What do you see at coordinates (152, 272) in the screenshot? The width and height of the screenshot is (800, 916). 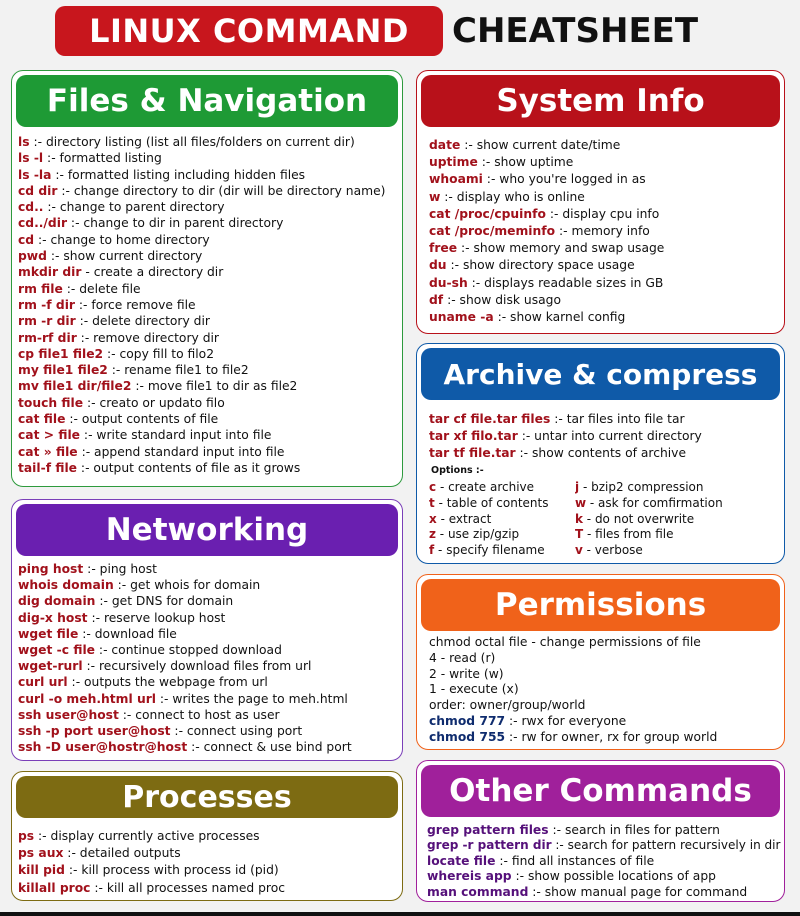 I see `command-description: - create a directory dir` at bounding box center [152, 272].